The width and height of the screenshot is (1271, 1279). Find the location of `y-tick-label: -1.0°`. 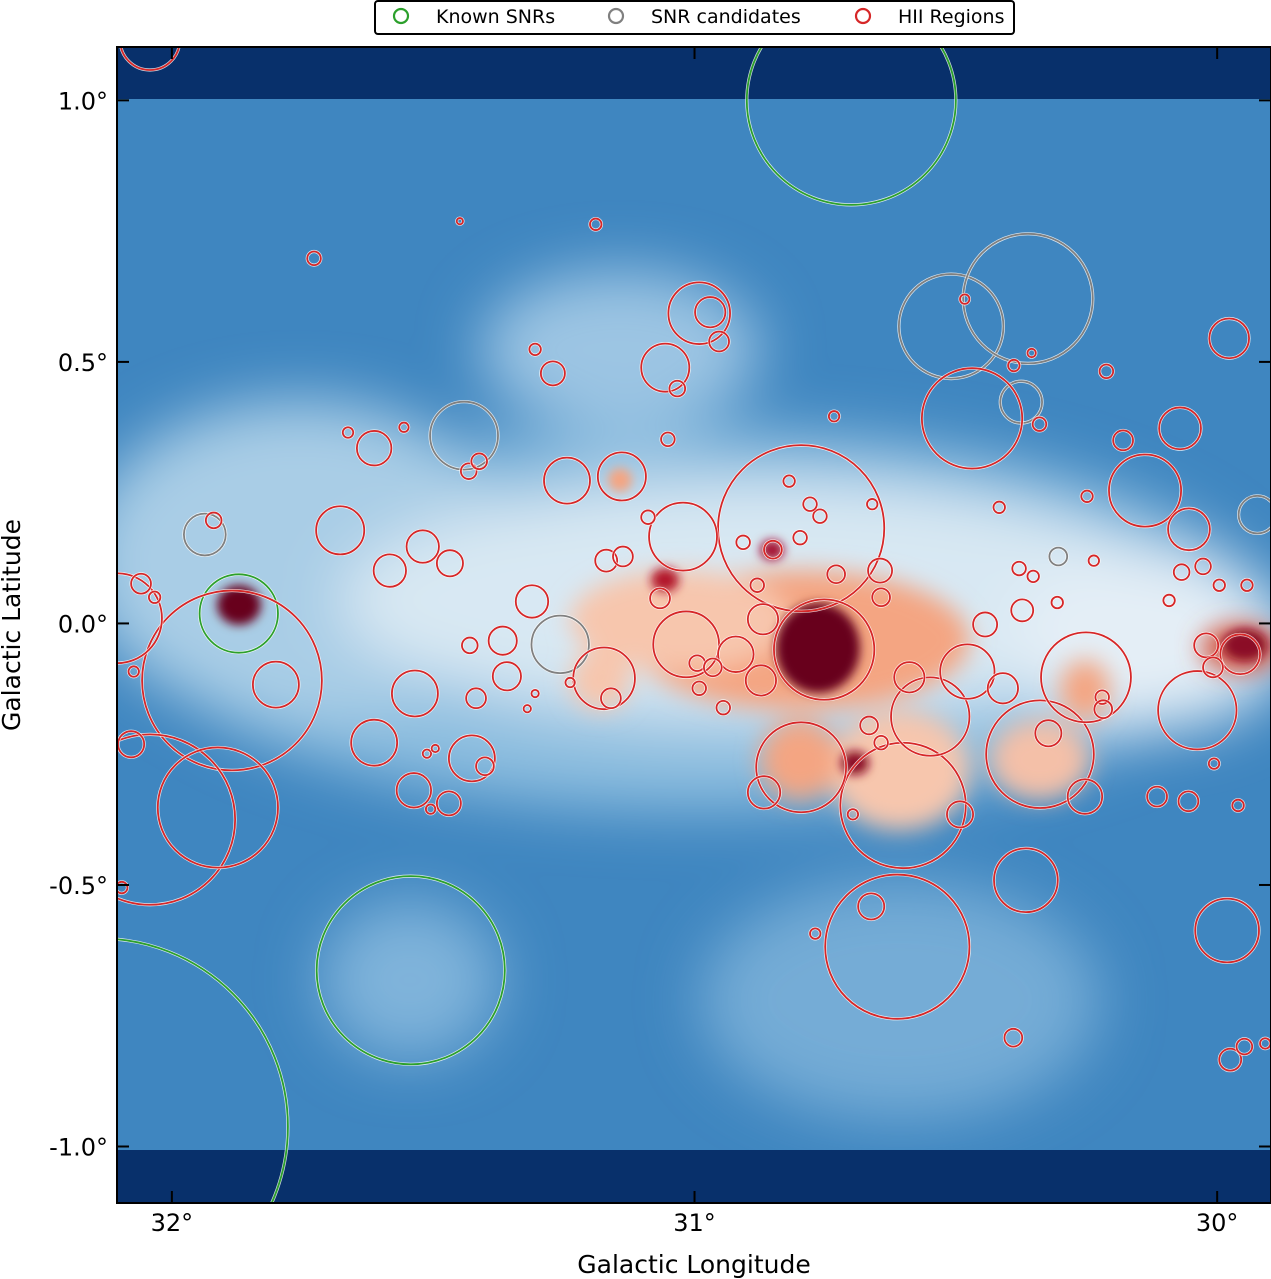

y-tick-label: -1.0° is located at coordinates (78, 1148).